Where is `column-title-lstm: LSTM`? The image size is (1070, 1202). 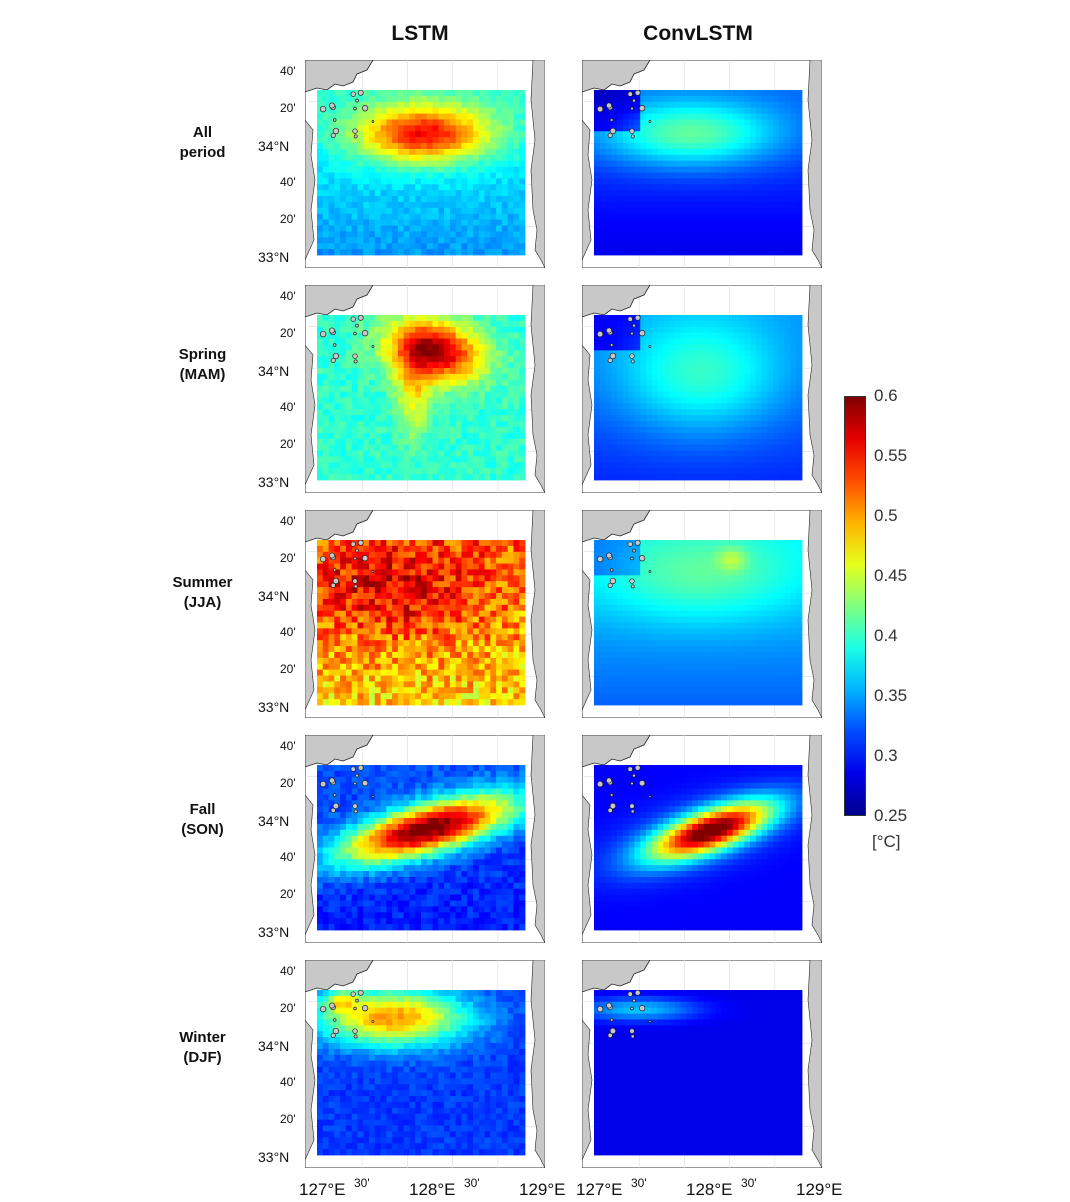 column-title-lstm: LSTM is located at coordinates (420, 33).